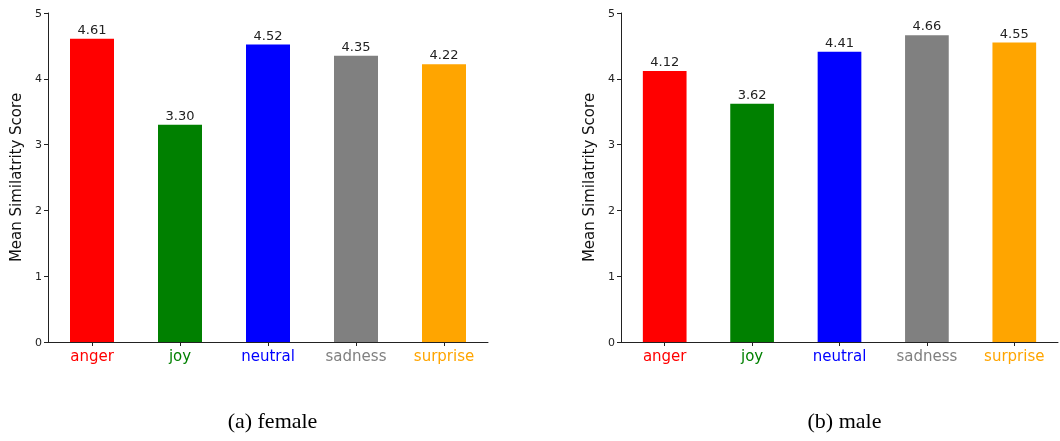  What do you see at coordinates (1014, 33) in the screenshot?
I see `data-label: 4.55` at bounding box center [1014, 33].